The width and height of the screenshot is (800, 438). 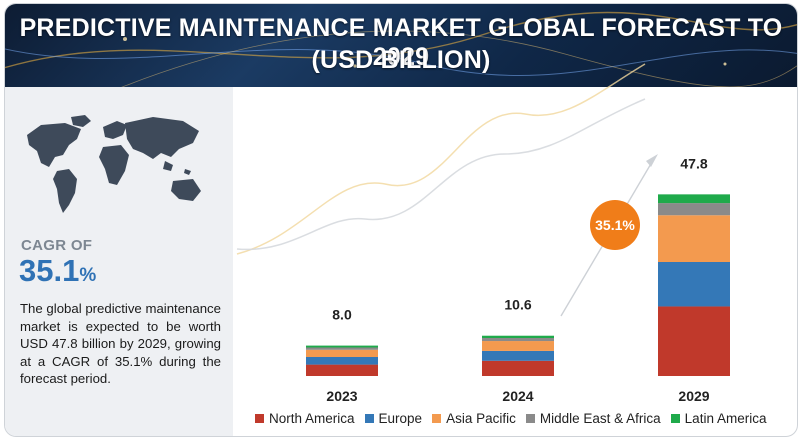 What do you see at coordinates (341, 396) in the screenshot?
I see `x-tick-label-2023: 2023` at bounding box center [341, 396].